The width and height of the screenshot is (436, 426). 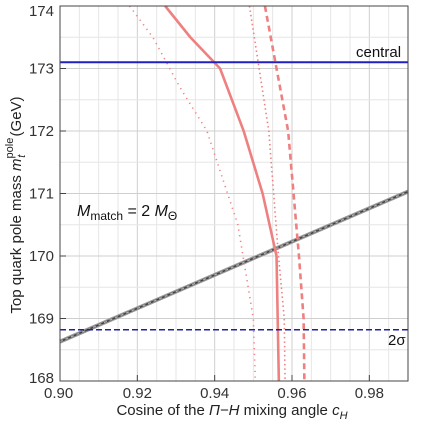 I want to click on x-axis-label-main: Cosine of the, so click(x=162, y=410).